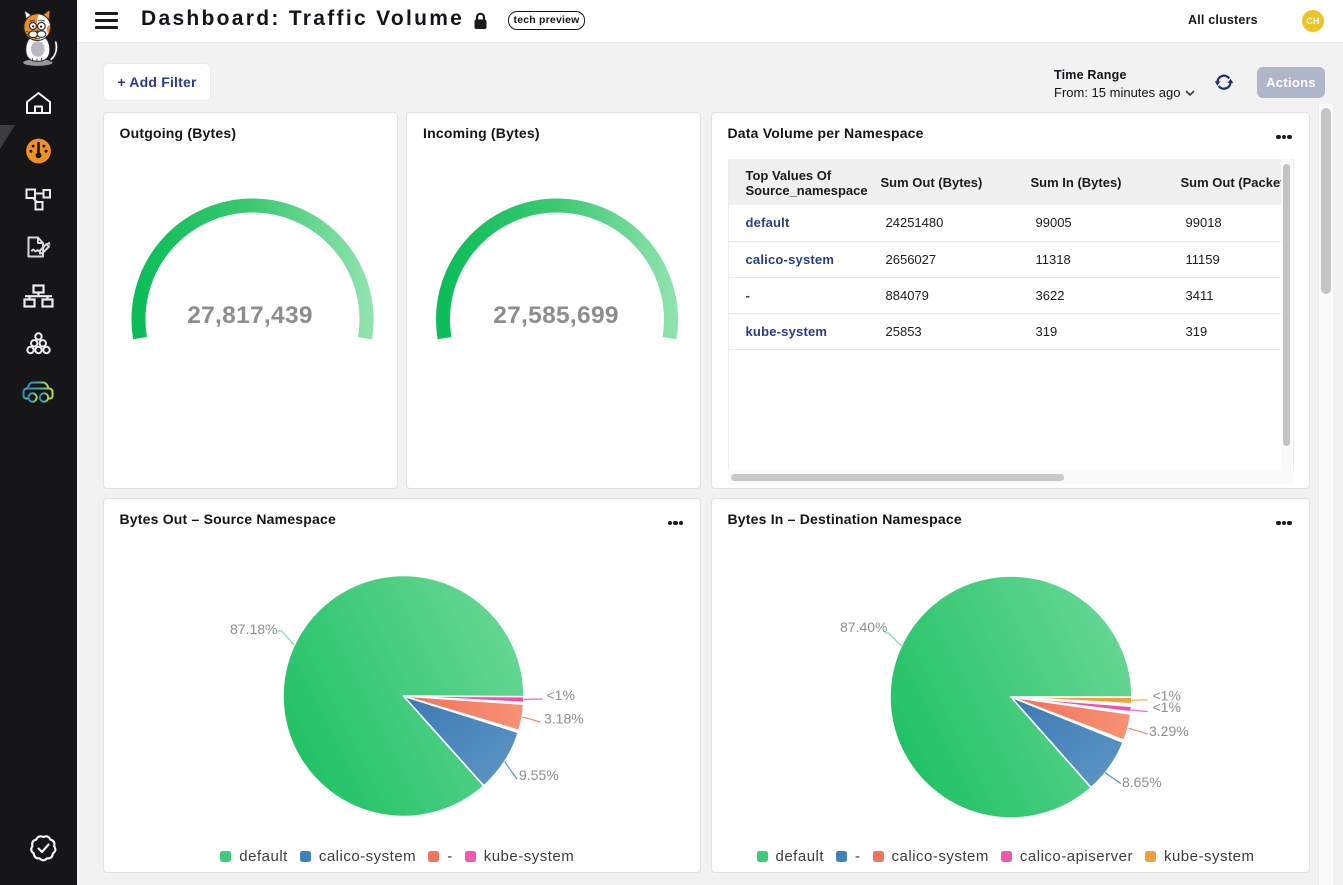  Describe the element at coordinates (863, 627) in the screenshot. I see `svg-text: 87.40%` at that location.